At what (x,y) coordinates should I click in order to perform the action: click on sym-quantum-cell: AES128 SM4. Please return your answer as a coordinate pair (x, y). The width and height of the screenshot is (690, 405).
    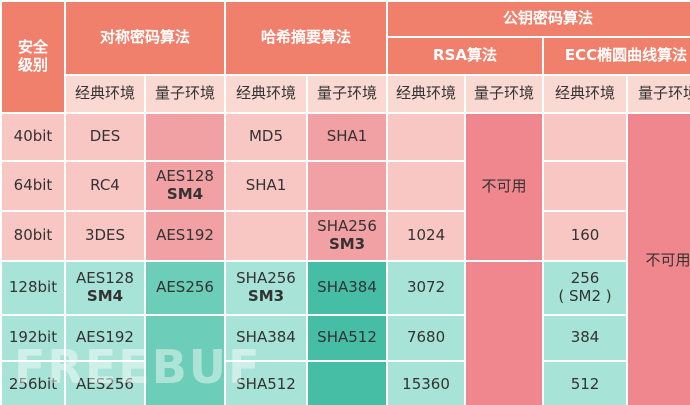
    Looking at the image, I should click on (185, 186).